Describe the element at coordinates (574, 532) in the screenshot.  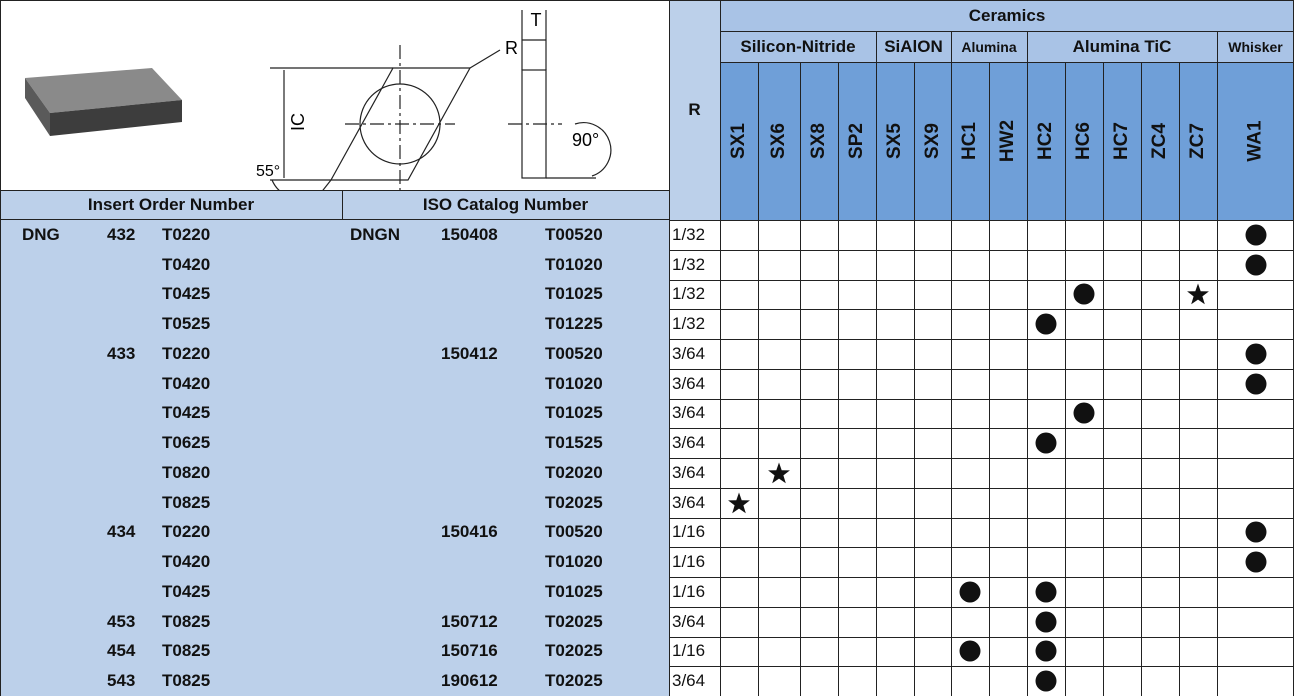
I see `iso-part: T00520` at that location.